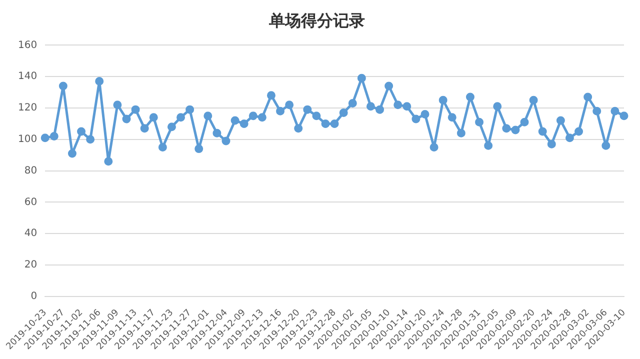 This screenshot has height=359, width=640. Describe the element at coordinates (31, 265) in the screenshot. I see `y-tick-label: 20` at that location.